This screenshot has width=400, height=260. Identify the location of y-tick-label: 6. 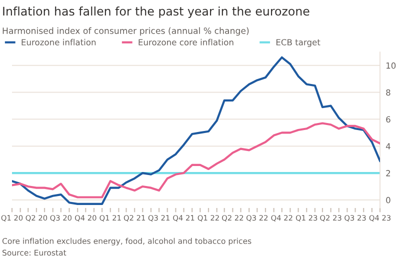
(388, 119).